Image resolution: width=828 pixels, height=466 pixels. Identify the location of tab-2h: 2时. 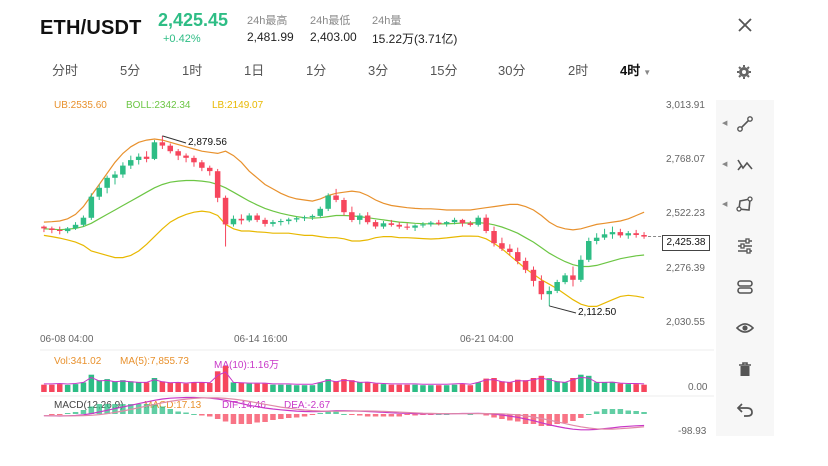
(578, 70).